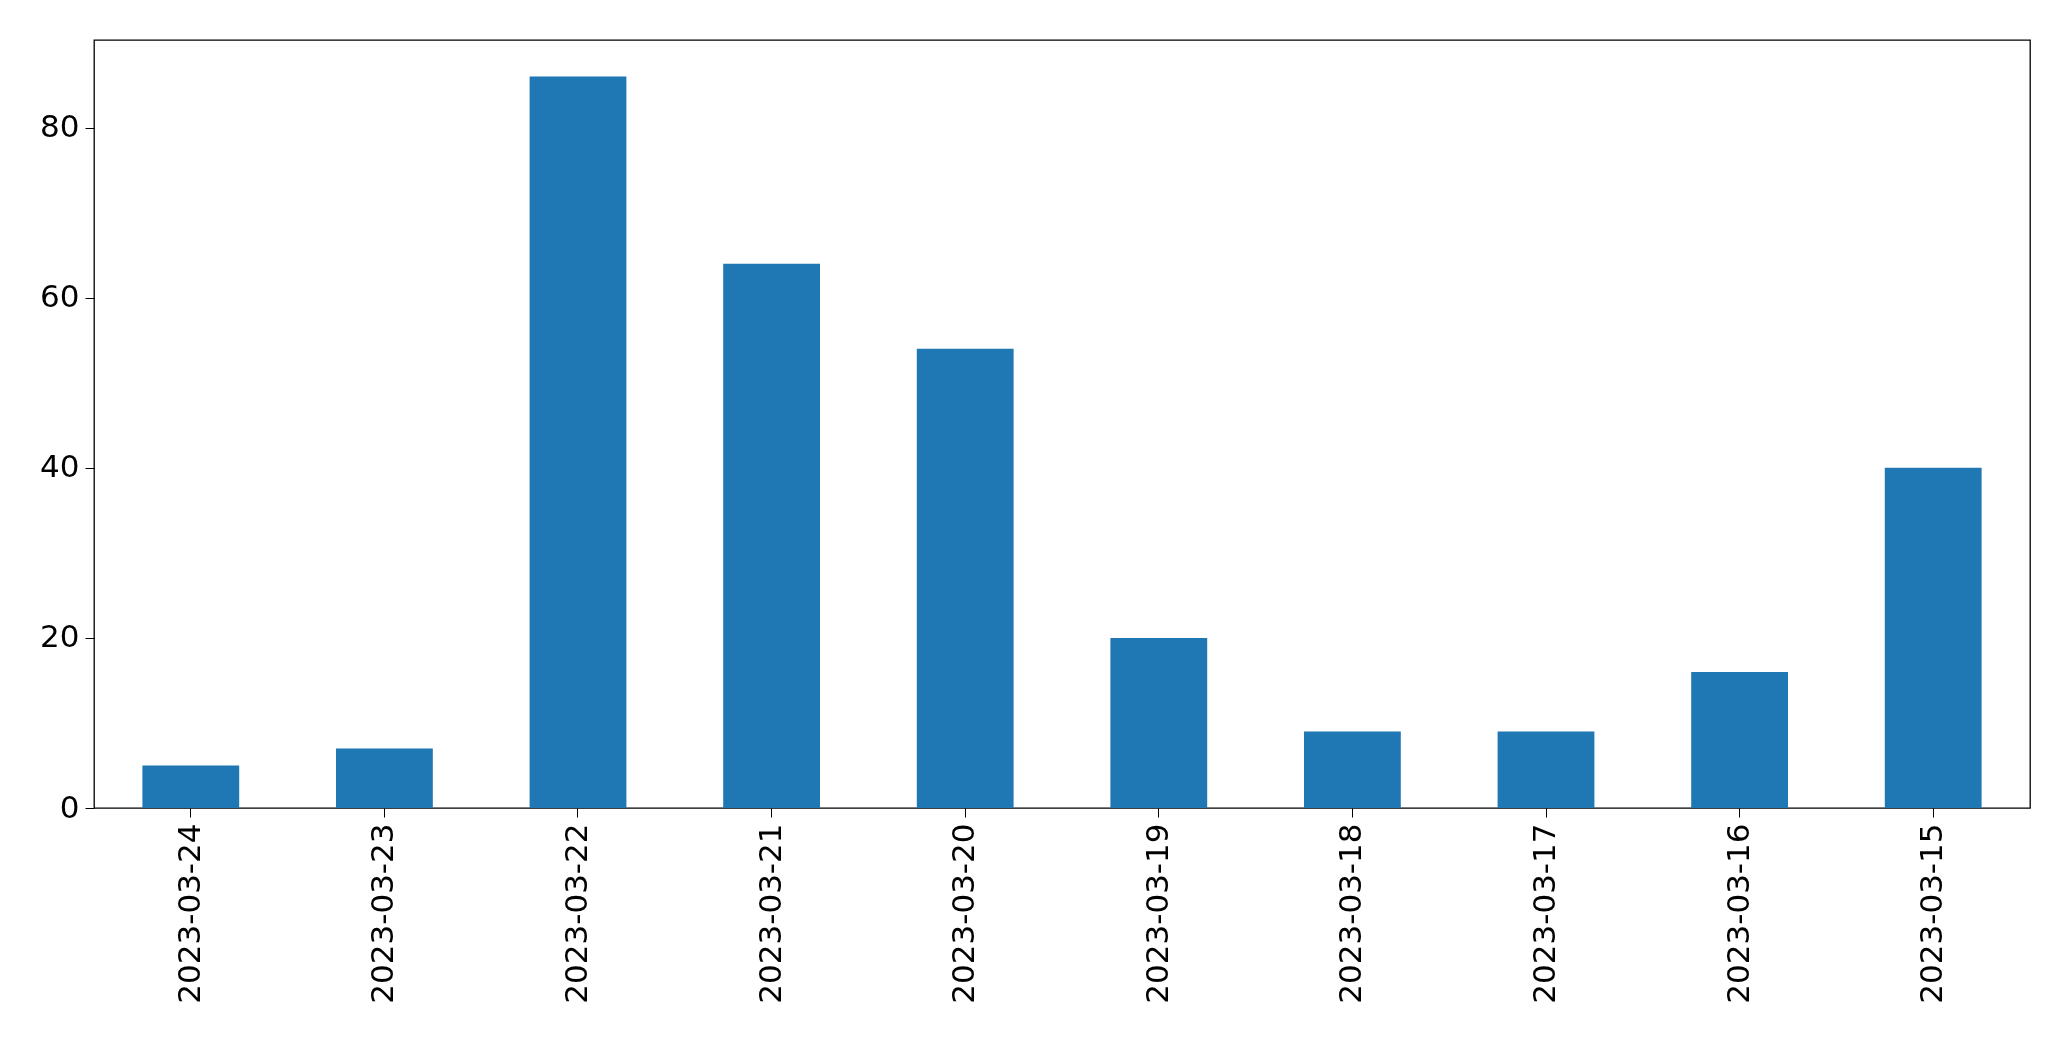 Image resolution: width=2071 pixels, height=1061 pixels. What do you see at coordinates (576, 913) in the screenshot?
I see `x-tick-label: 2023-03-22` at bounding box center [576, 913].